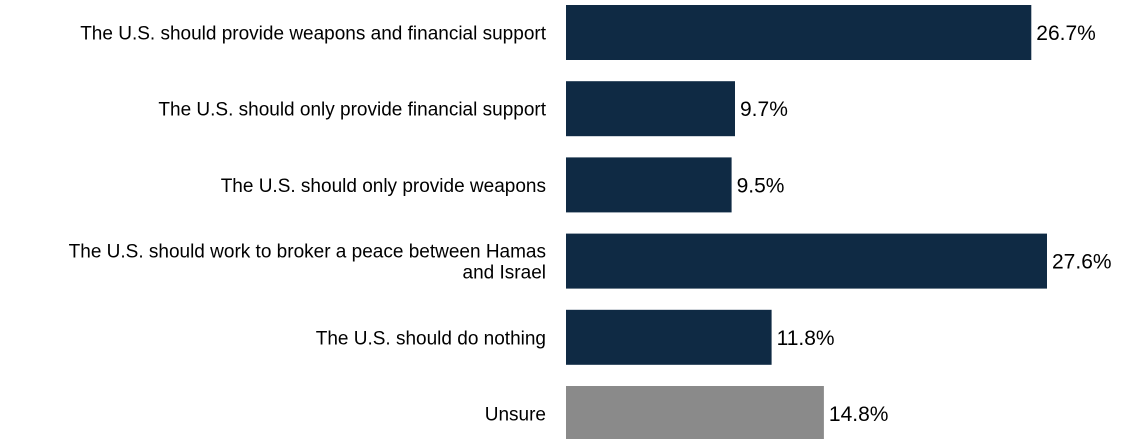  Describe the element at coordinates (431, 338) in the screenshot. I see `category-label-4: The U.S. should do nothing` at that location.